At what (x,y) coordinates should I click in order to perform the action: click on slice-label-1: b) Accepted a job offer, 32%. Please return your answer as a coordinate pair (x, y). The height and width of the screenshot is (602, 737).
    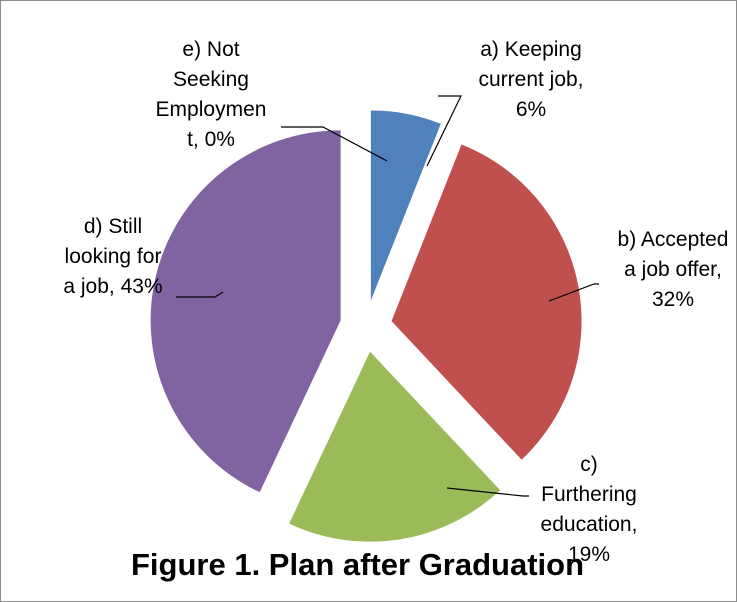
    Looking at the image, I should click on (673, 269).